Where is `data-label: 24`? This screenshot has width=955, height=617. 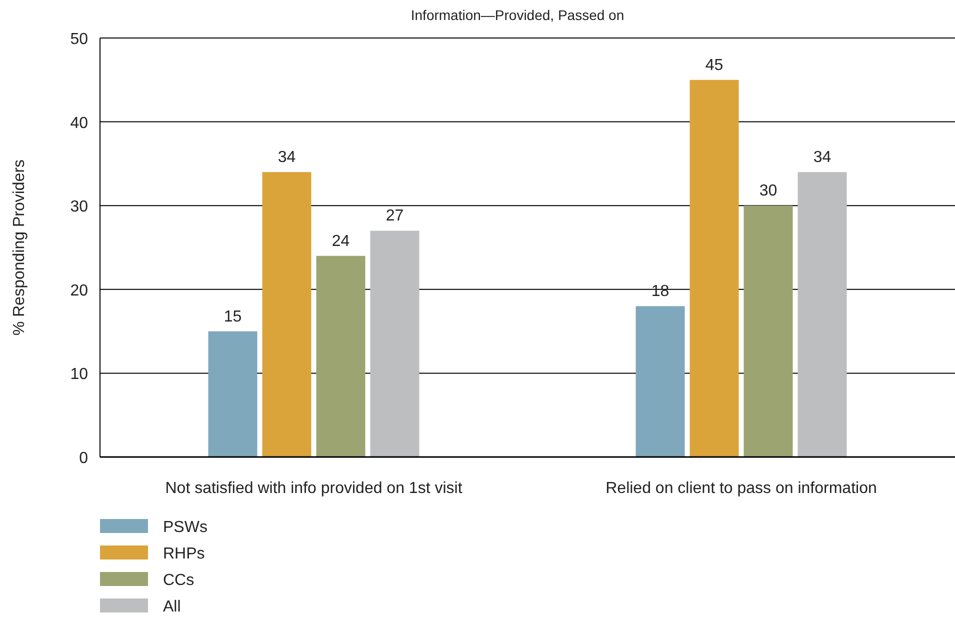
data-label: 24 is located at coordinates (341, 241).